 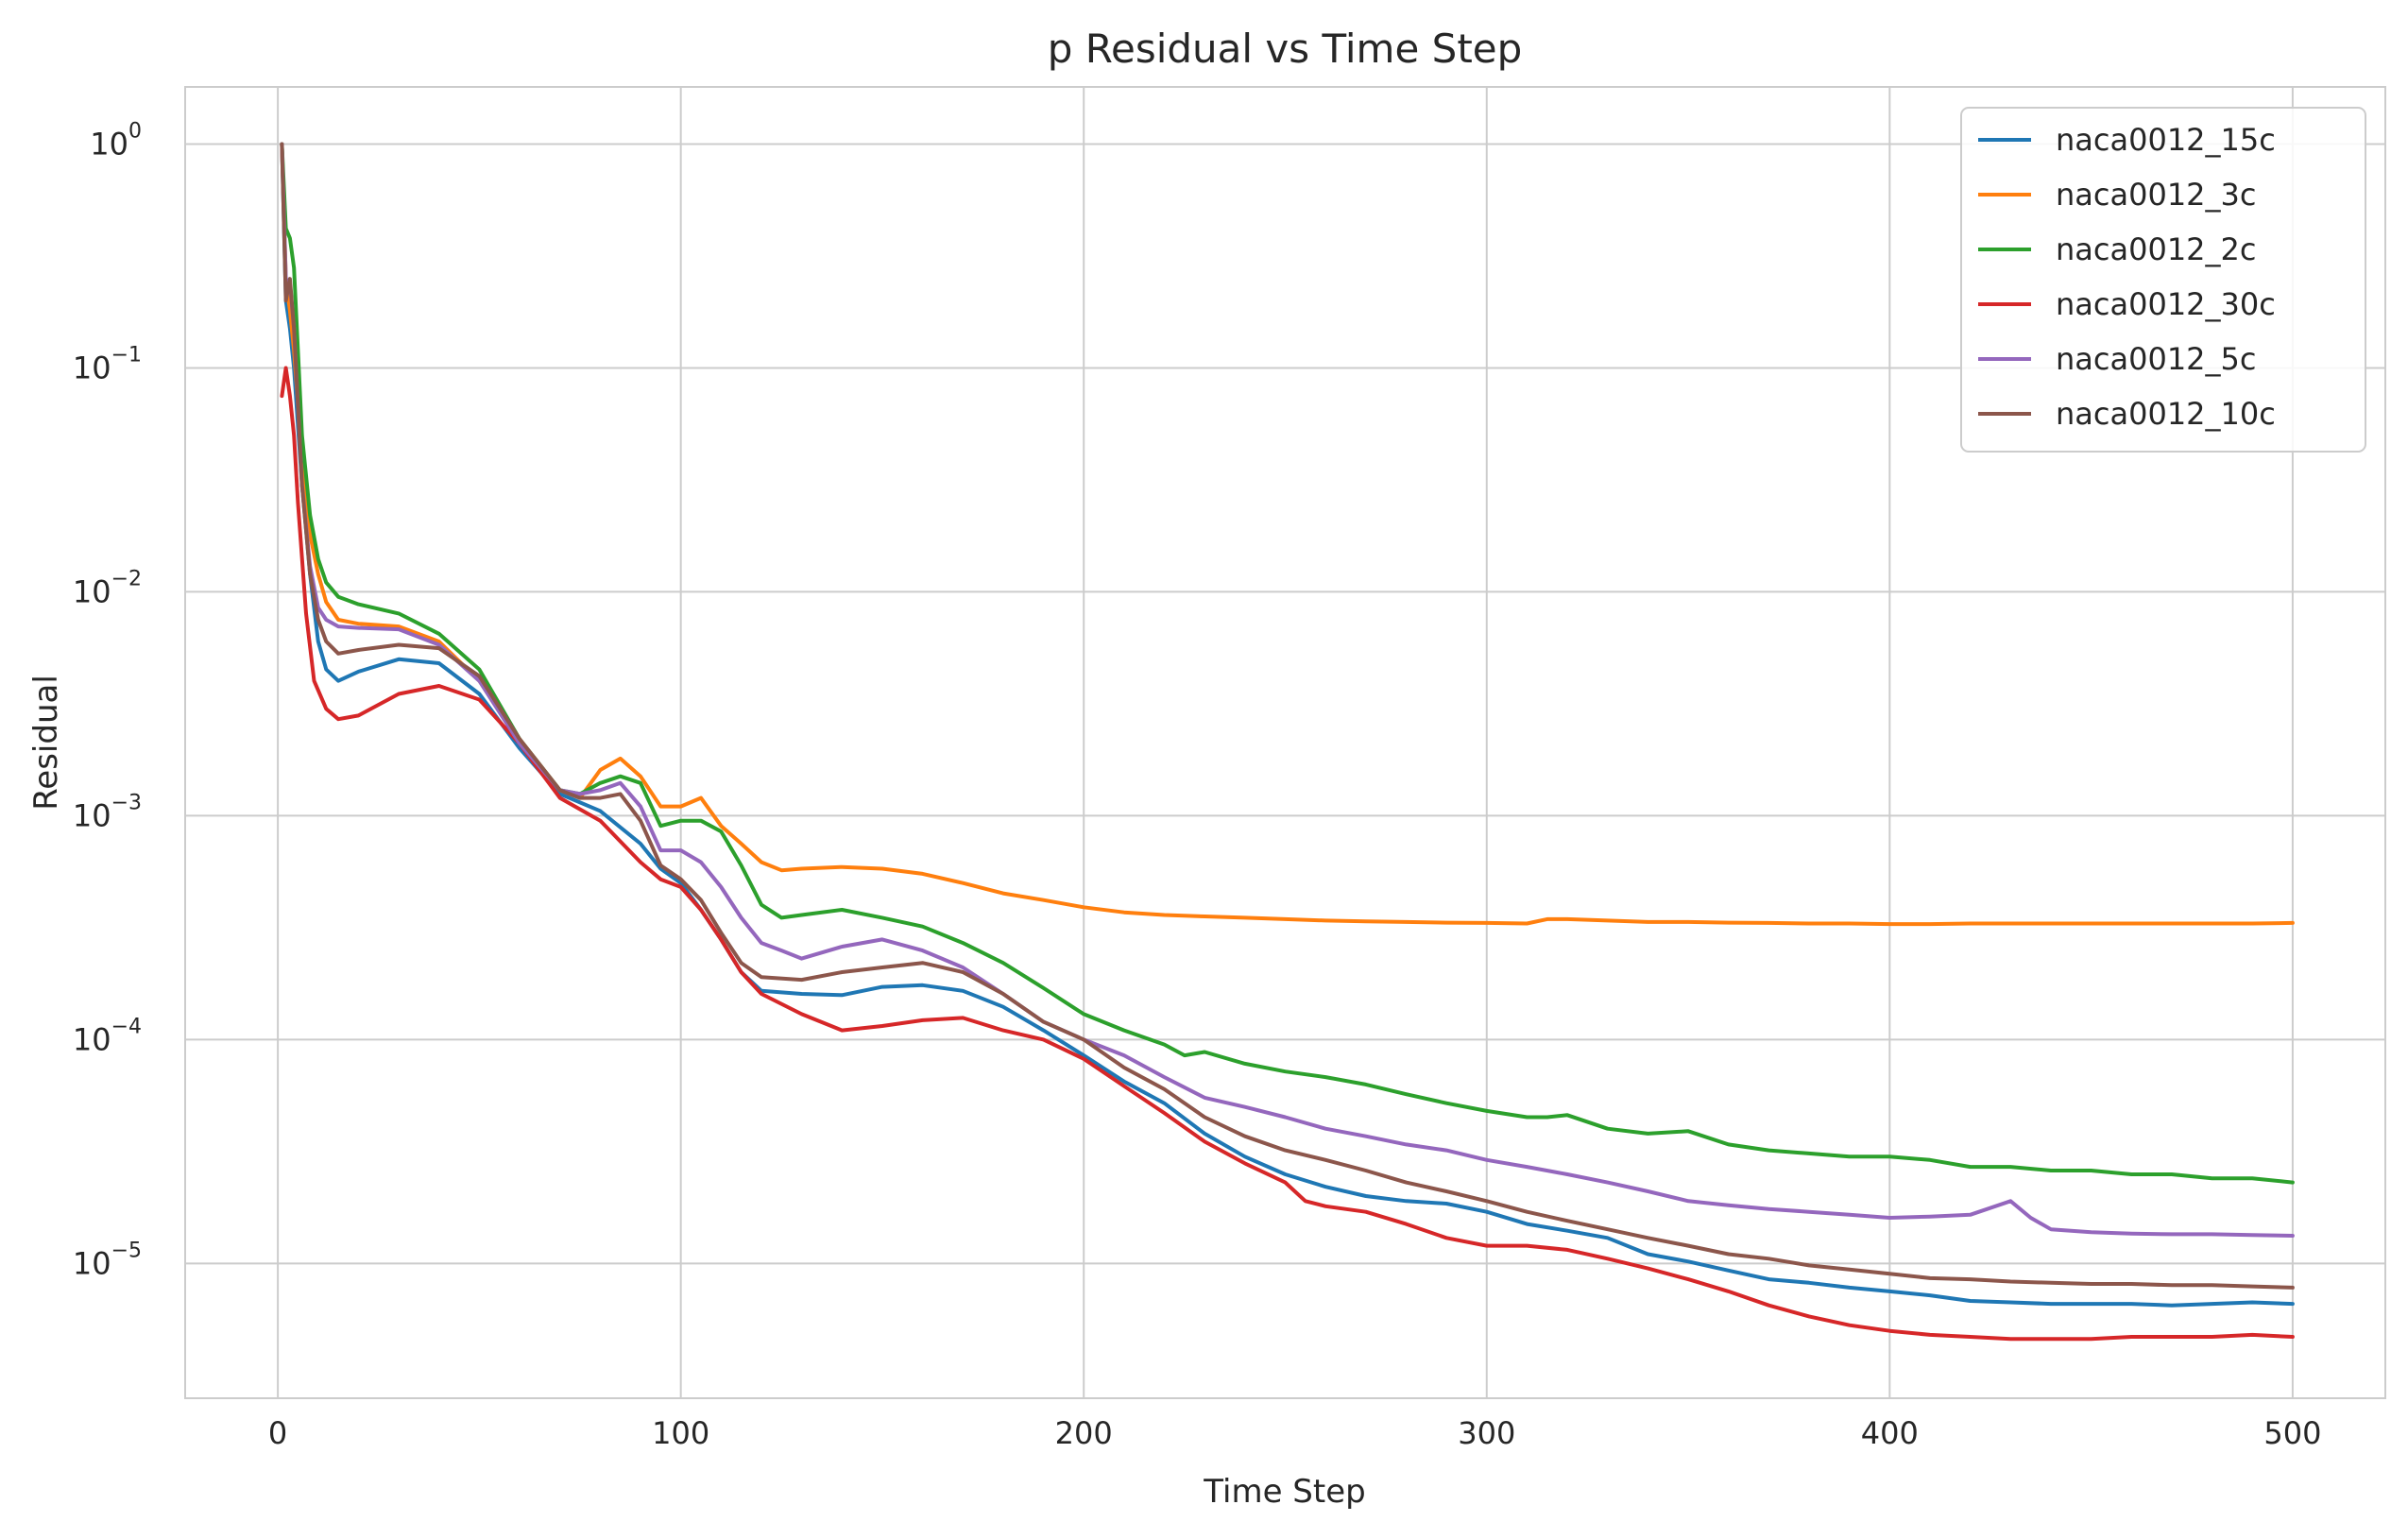 I want to click on legend-entry: naca0012_5c, so click(x=2156, y=359).